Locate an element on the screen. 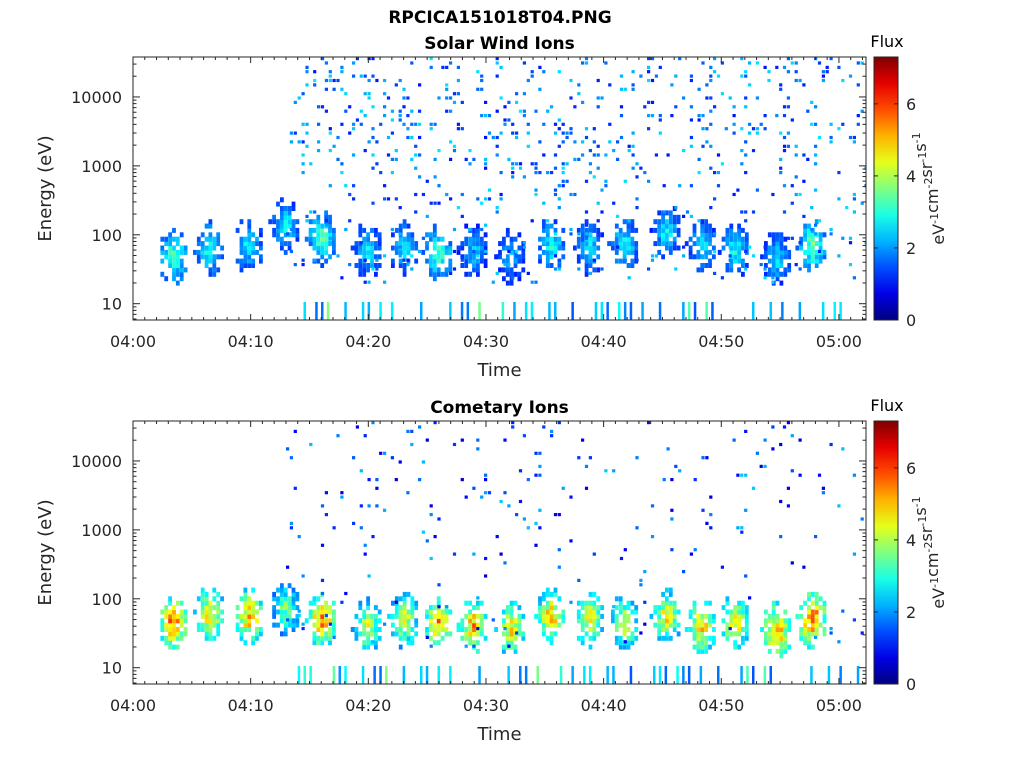 The height and width of the screenshot is (772, 1024). y-tick-label: 1000 is located at coordinates (101, 530).